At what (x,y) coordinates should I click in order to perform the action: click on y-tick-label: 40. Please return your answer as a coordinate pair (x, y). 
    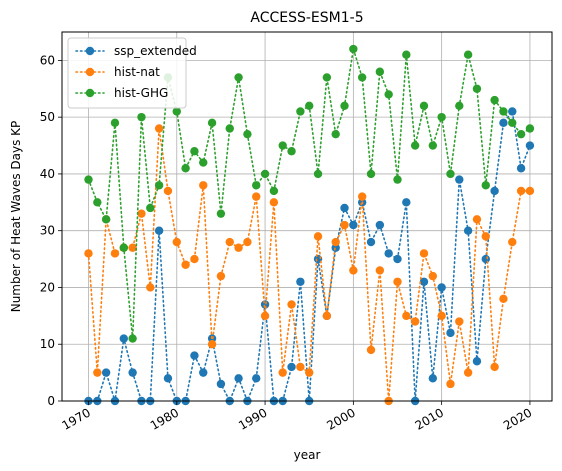
    Looking at the image, I should click on (47, 174).